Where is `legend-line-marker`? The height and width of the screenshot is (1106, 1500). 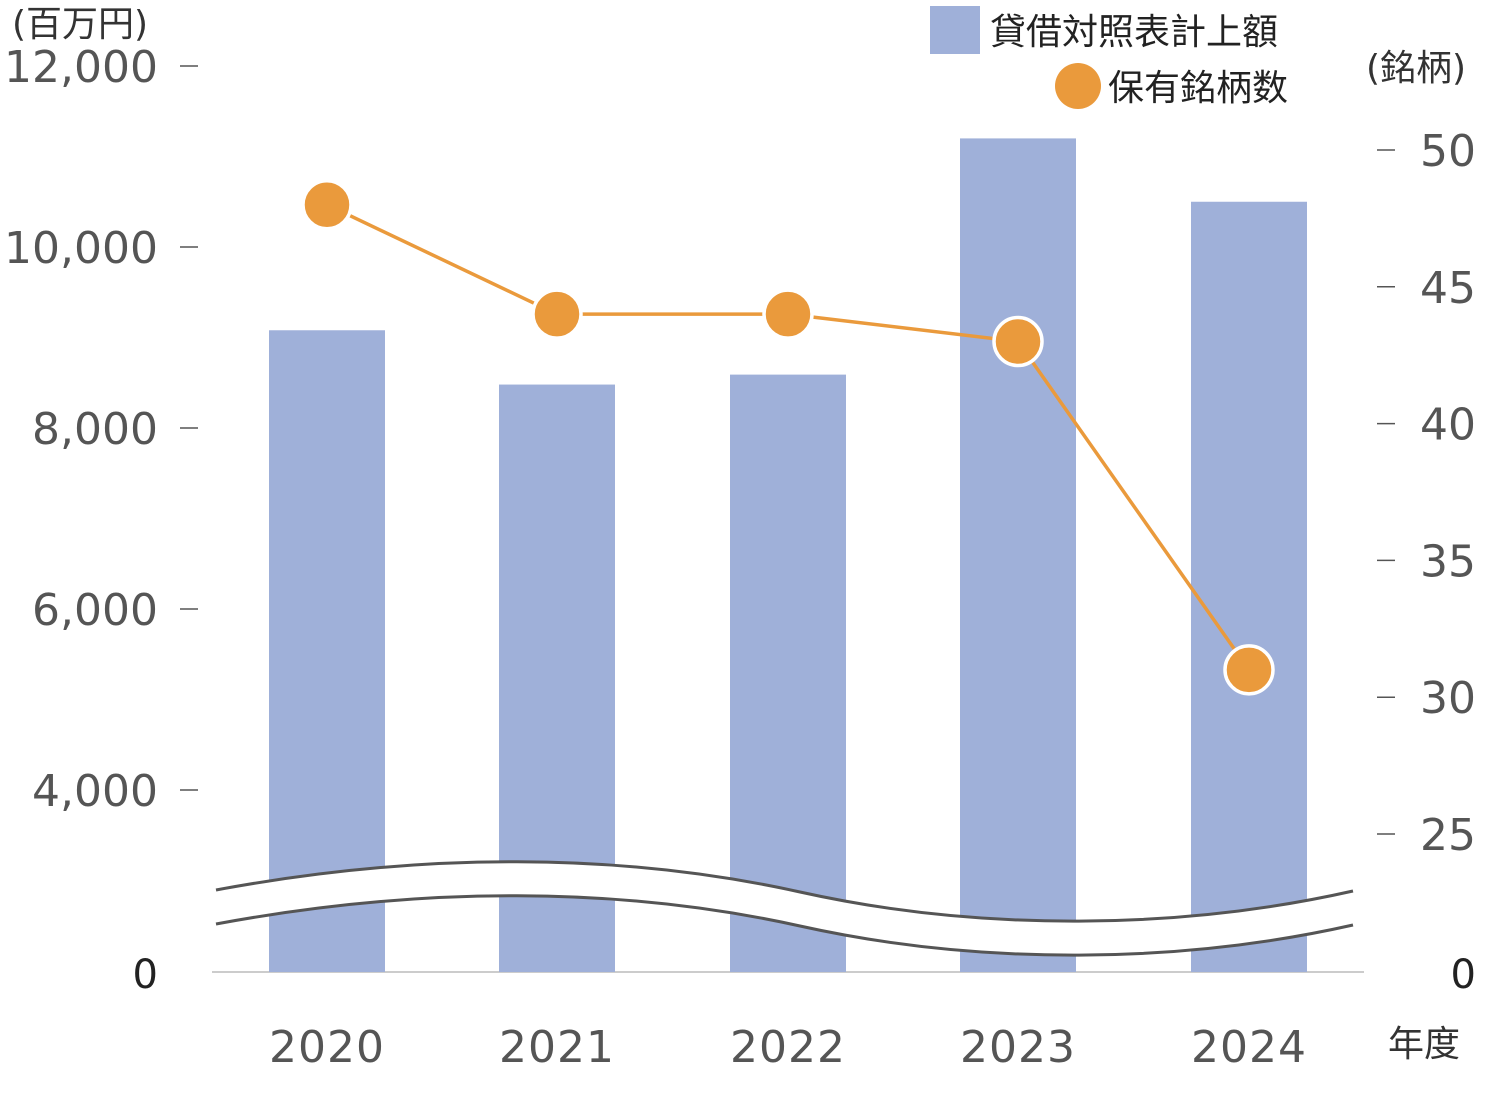 legend-line-marker is located at coordinates (1078, 86).